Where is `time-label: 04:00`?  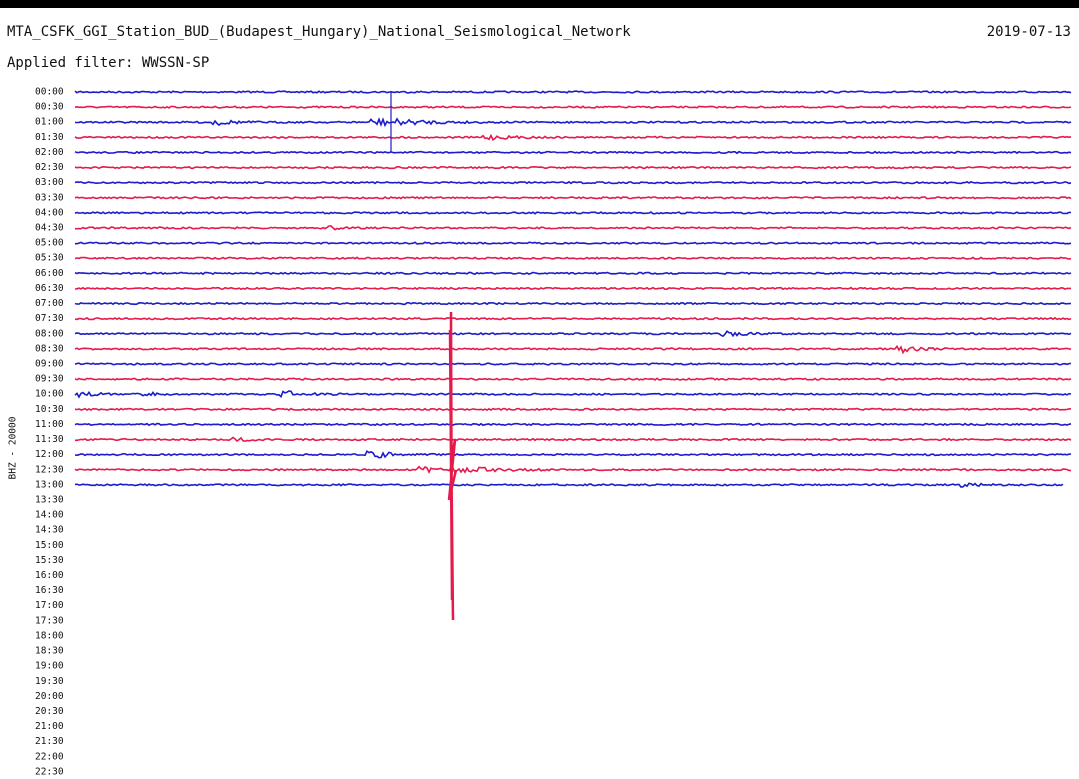 time-label: 04:00 is located at coordinates (49, 212).